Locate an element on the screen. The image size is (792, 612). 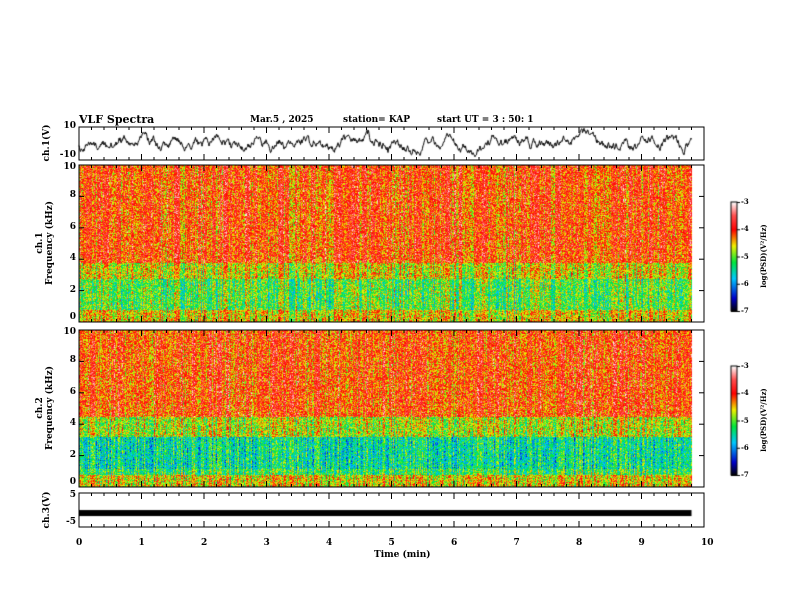
x-tick-label: 6 is located at coordinates (454, 543).